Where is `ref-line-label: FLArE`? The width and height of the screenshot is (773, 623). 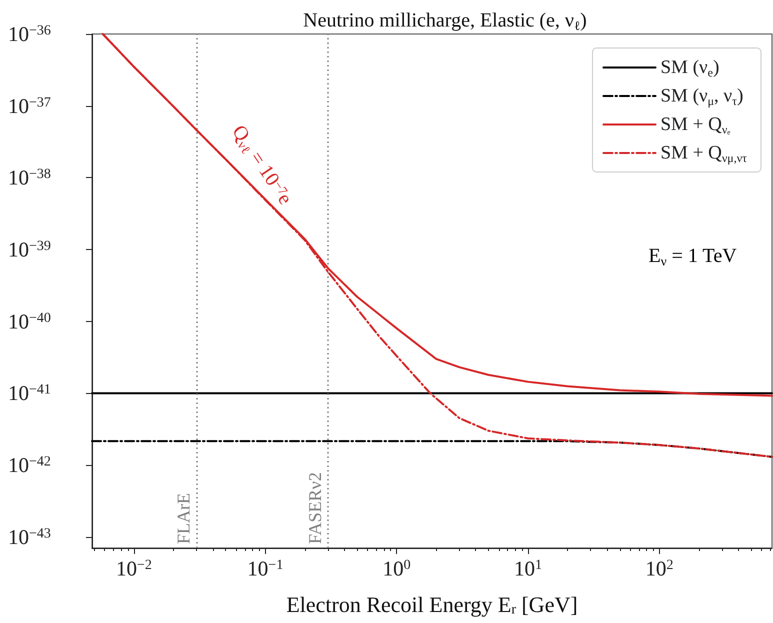 ref-line-label: FLArE is located at coordinates (184, 518).